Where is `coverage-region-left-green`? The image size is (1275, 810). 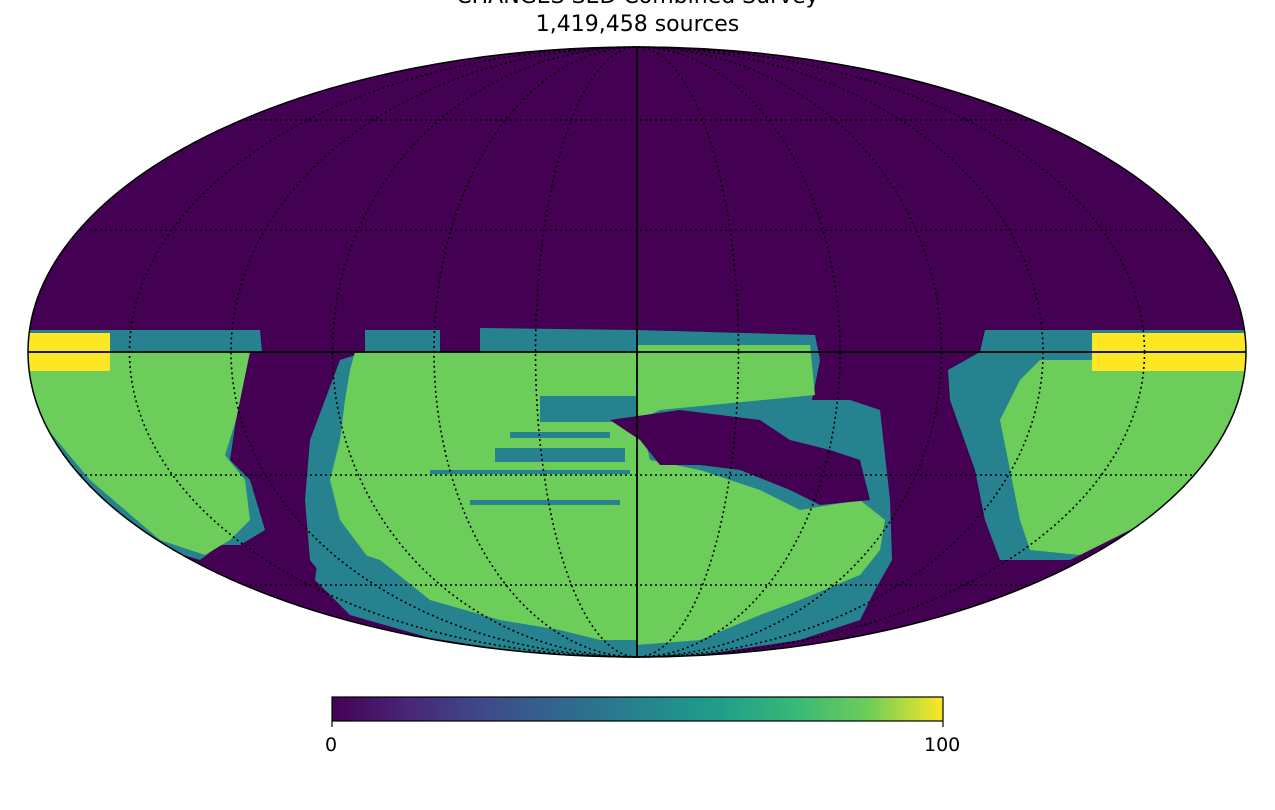 coverage-region-left-green is located at coordinates (139, 453).